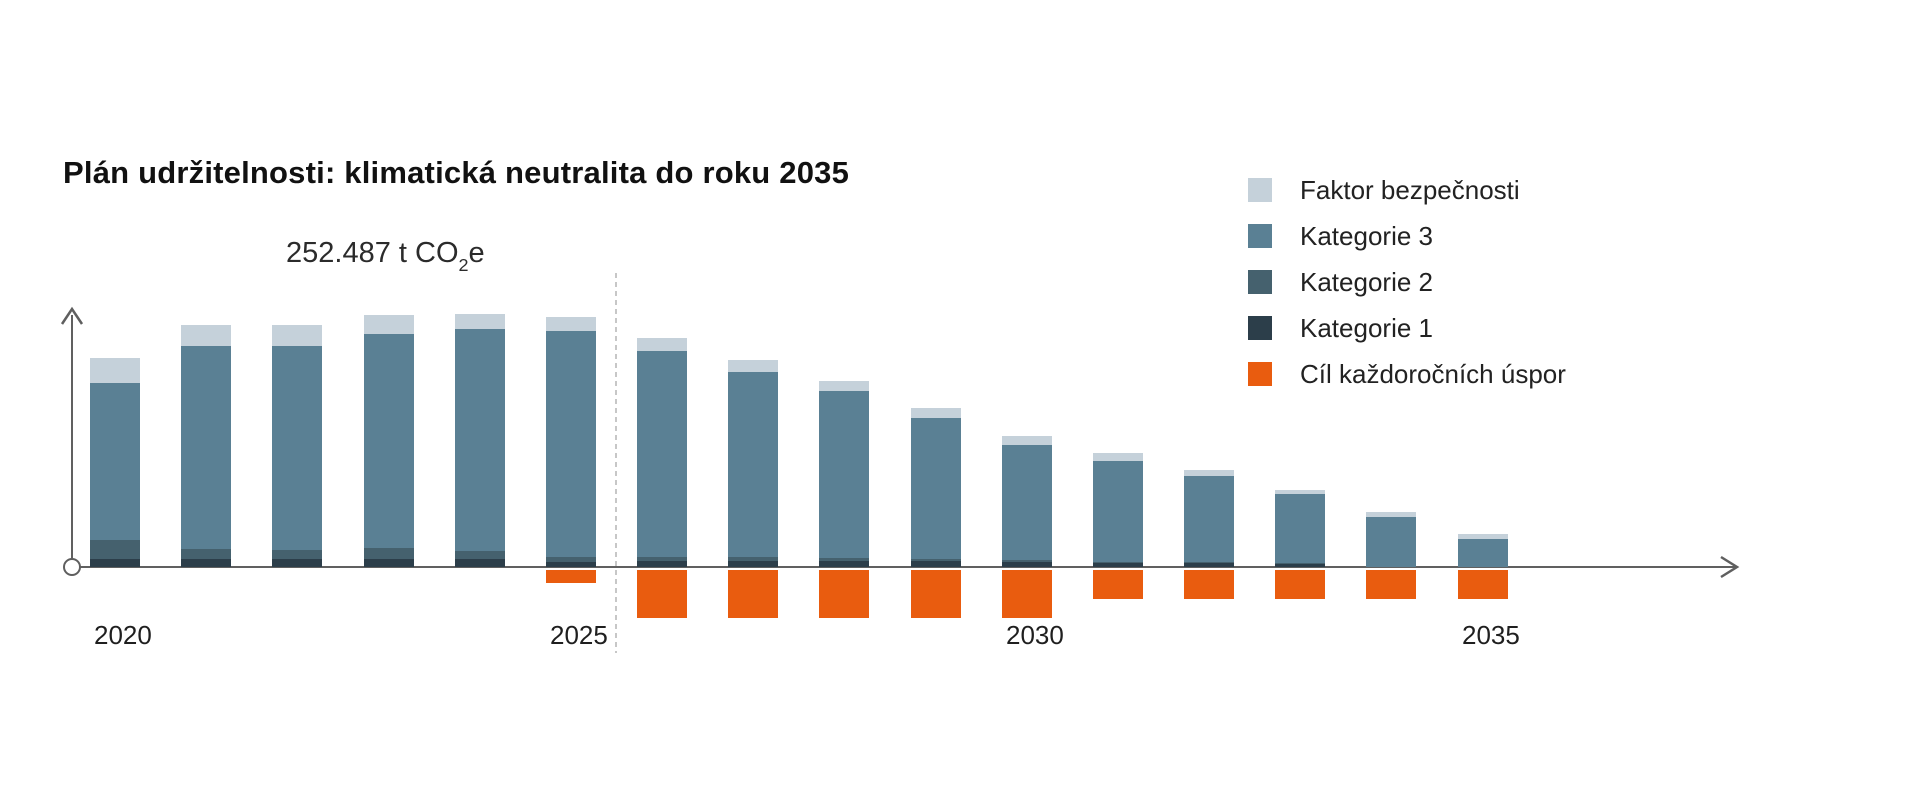  Describe the element at coordinates (206, 335) in the screenshot. I see `bar-2021-faktor-bezpe-nosti` at that location.